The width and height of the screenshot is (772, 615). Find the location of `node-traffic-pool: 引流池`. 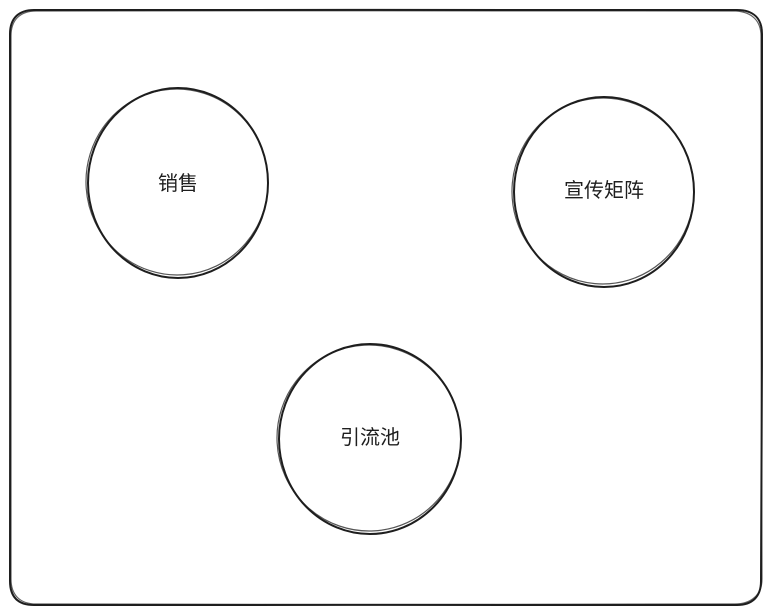

node-traffic-pool: 引流池 is located at coordinates (368, 437).